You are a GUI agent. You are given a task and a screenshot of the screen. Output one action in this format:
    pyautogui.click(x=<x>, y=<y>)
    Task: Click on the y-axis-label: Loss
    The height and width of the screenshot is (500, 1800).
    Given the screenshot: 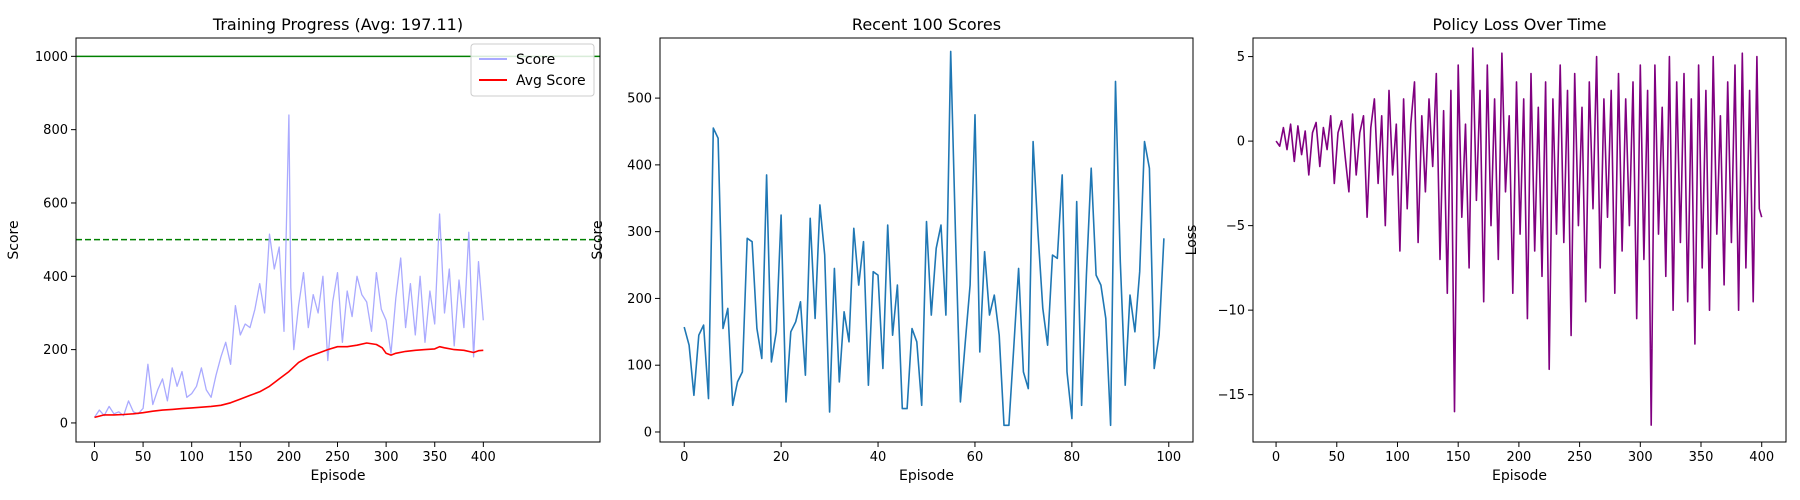 What is the action you would take?
    pyautogui.click(x=1192, y=240)
    